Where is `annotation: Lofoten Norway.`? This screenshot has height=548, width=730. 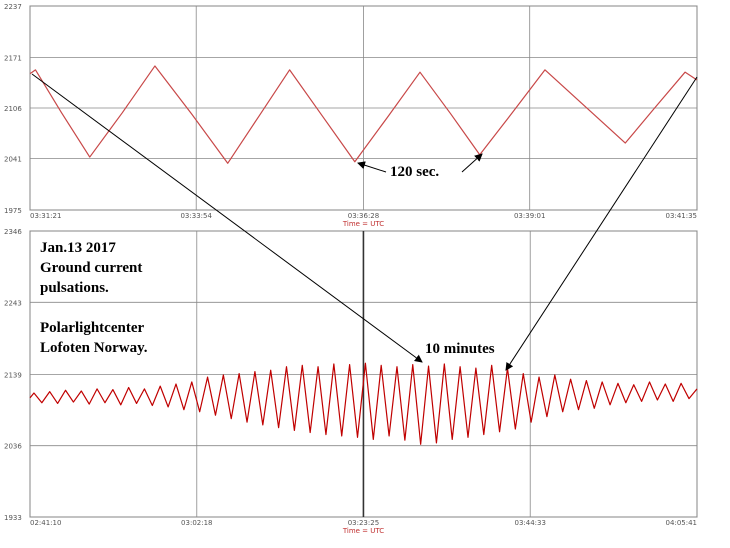 annotation: Lofoten Norway. is located at coordinates (94, 348).